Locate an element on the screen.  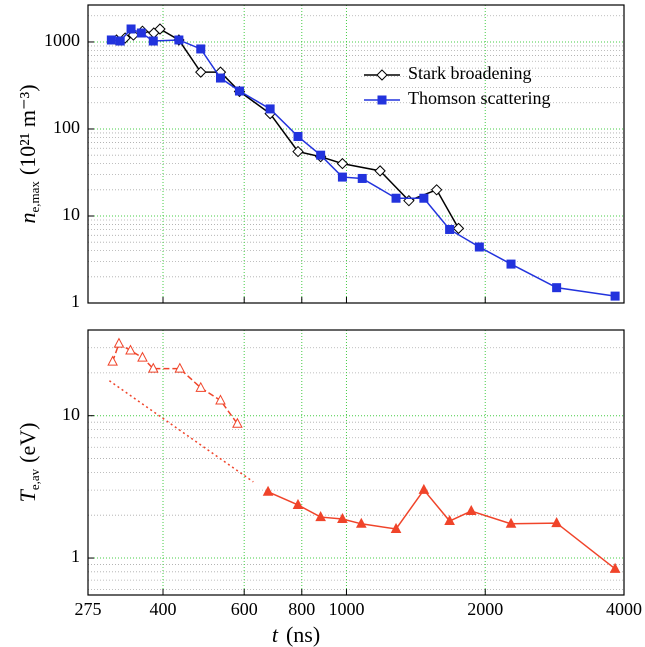
legend-label: Thomson scattering is located at coordinates (479, 98).